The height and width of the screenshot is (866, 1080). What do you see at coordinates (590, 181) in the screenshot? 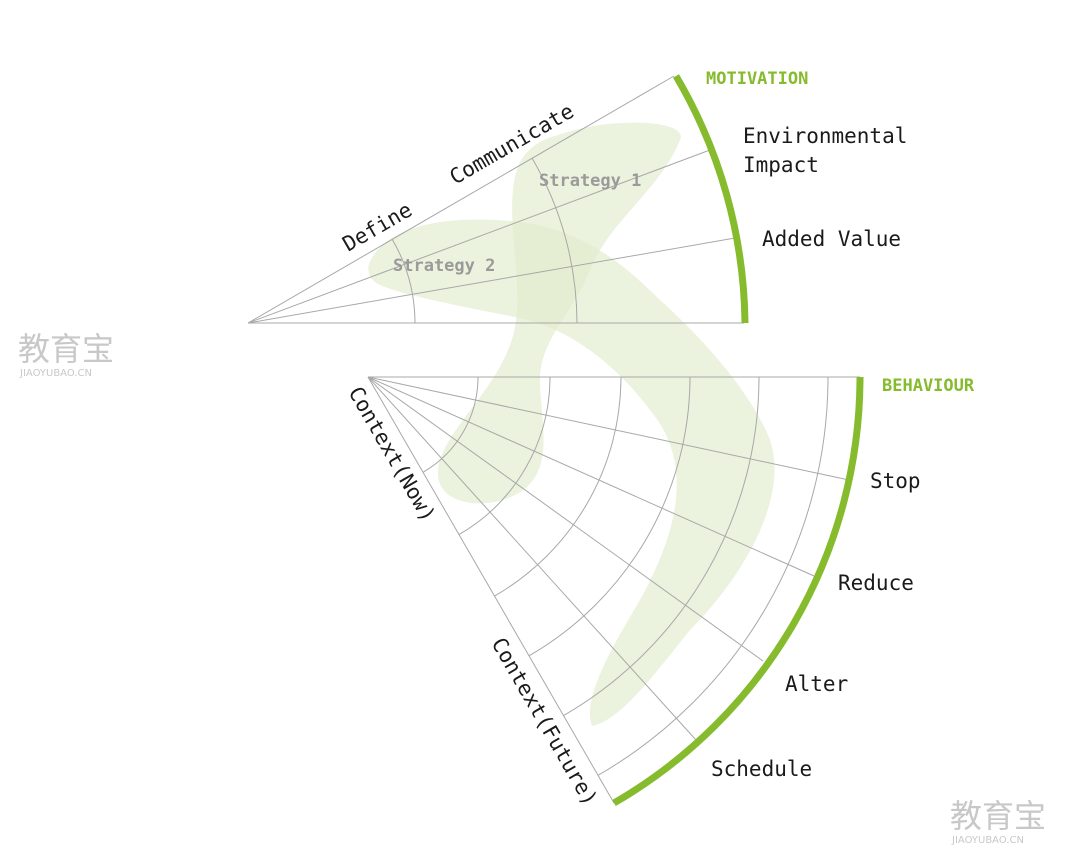
I see `strategy-1-label: Strategy 1` at bounding box center [590, 181].